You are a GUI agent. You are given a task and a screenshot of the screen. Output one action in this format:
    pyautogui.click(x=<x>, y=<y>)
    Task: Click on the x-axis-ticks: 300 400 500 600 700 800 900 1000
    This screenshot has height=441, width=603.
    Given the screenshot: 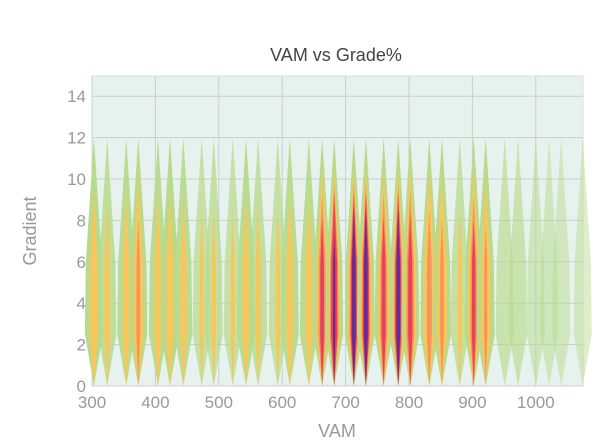 What is the action you would take?
    pyautogui.click(x=316, y=402)
    